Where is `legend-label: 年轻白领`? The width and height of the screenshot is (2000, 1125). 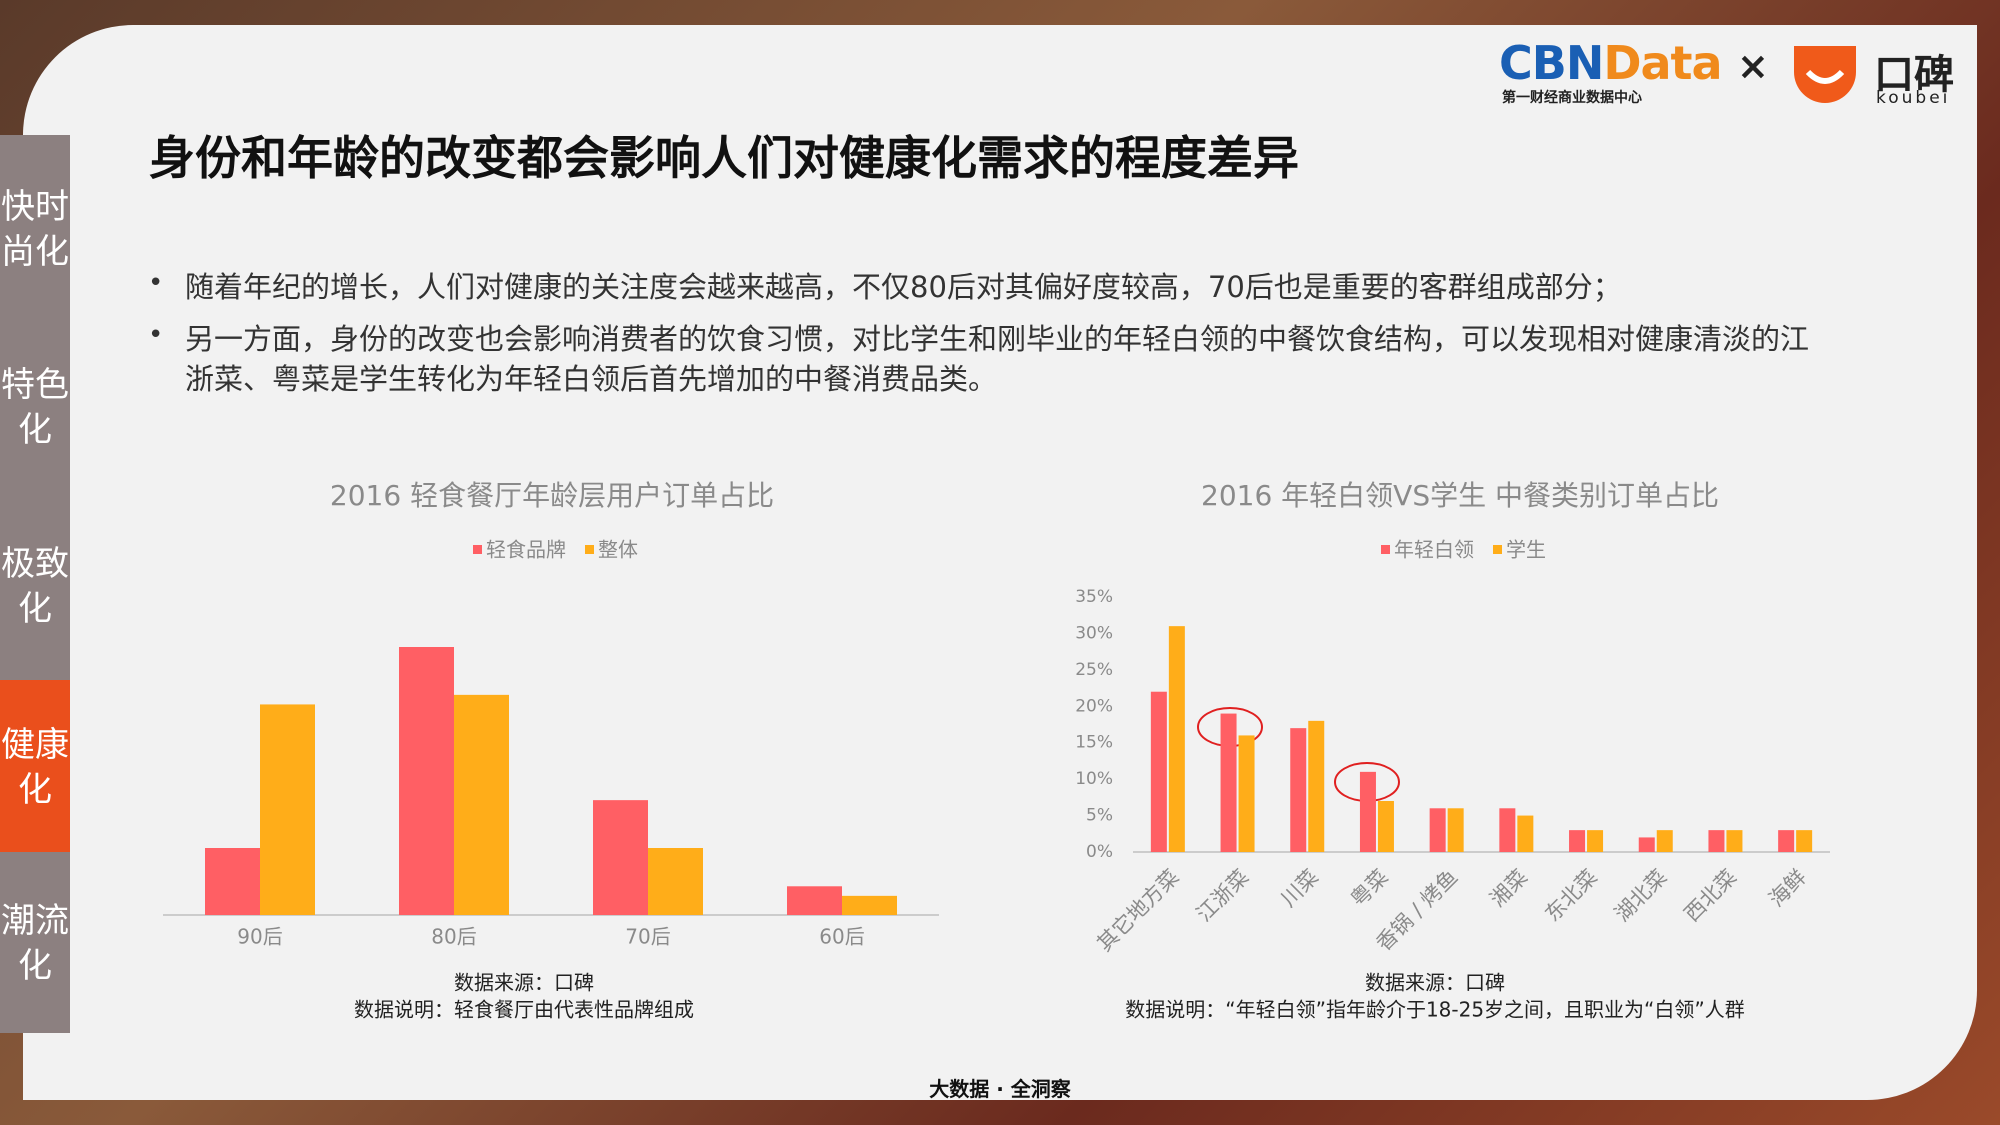
legend-label: 年轻白领 is located at coordinates (1434, 550).